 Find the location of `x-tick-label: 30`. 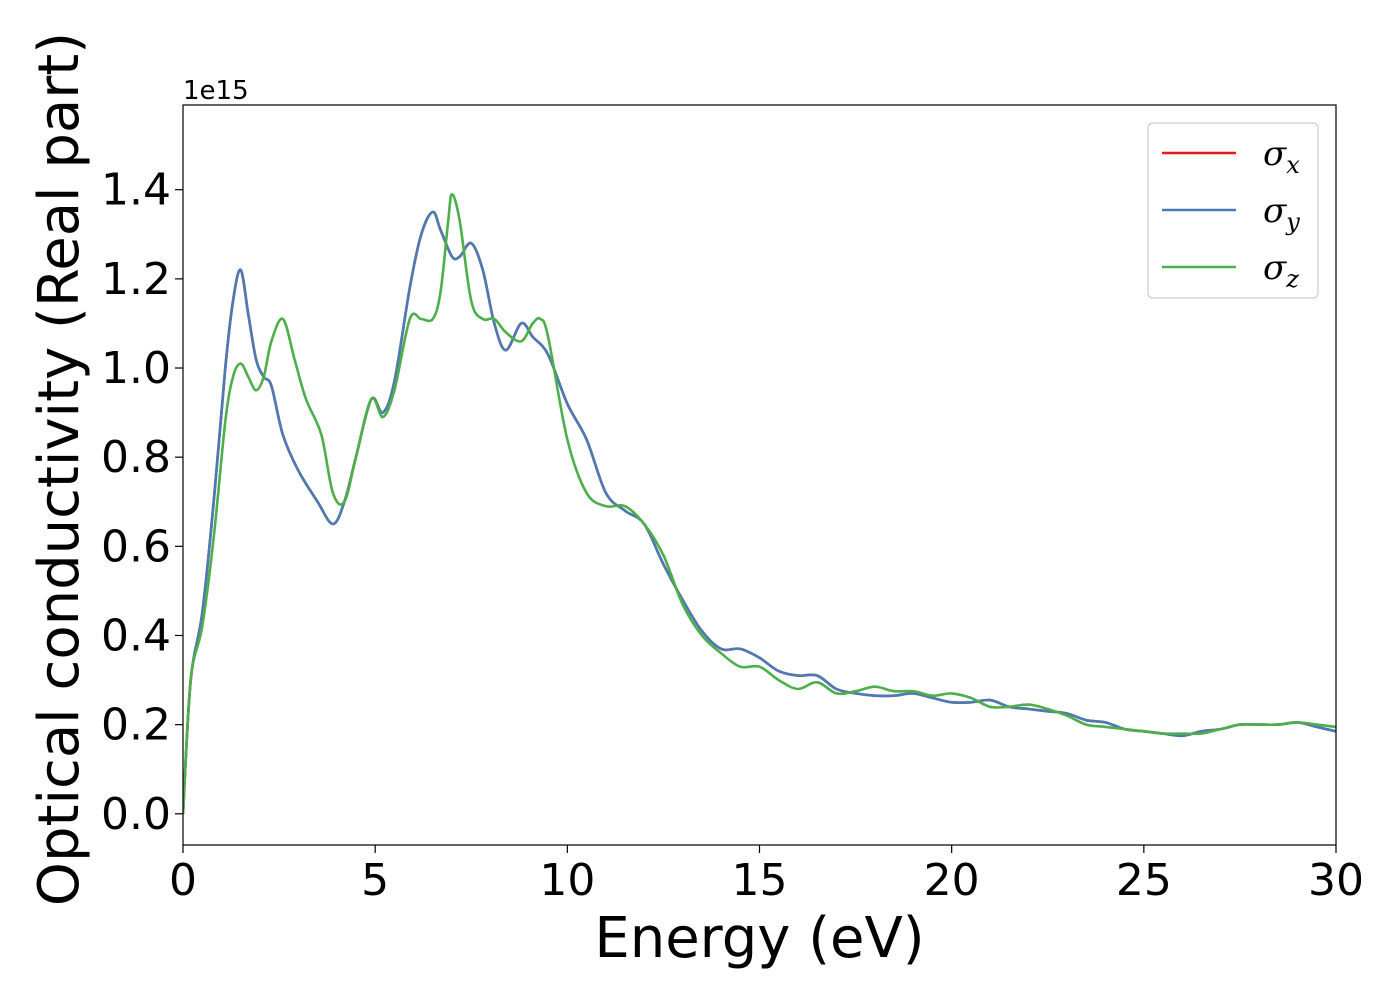

x-tick-label: 30 is located at coordinates (1336, 880).